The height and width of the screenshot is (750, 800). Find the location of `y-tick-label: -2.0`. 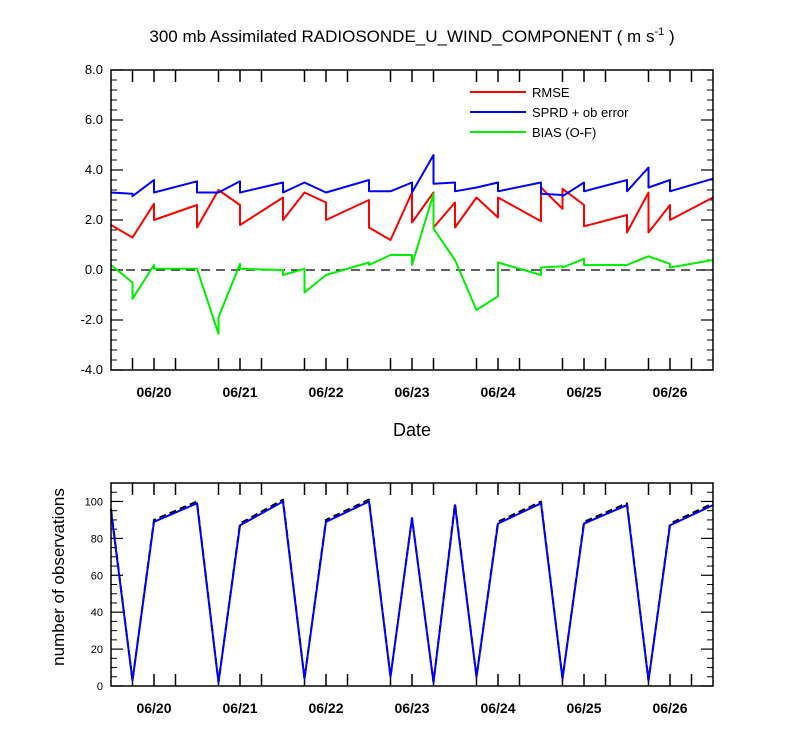

y-tick-label: -2.0 is located at coordinates (92, 319).